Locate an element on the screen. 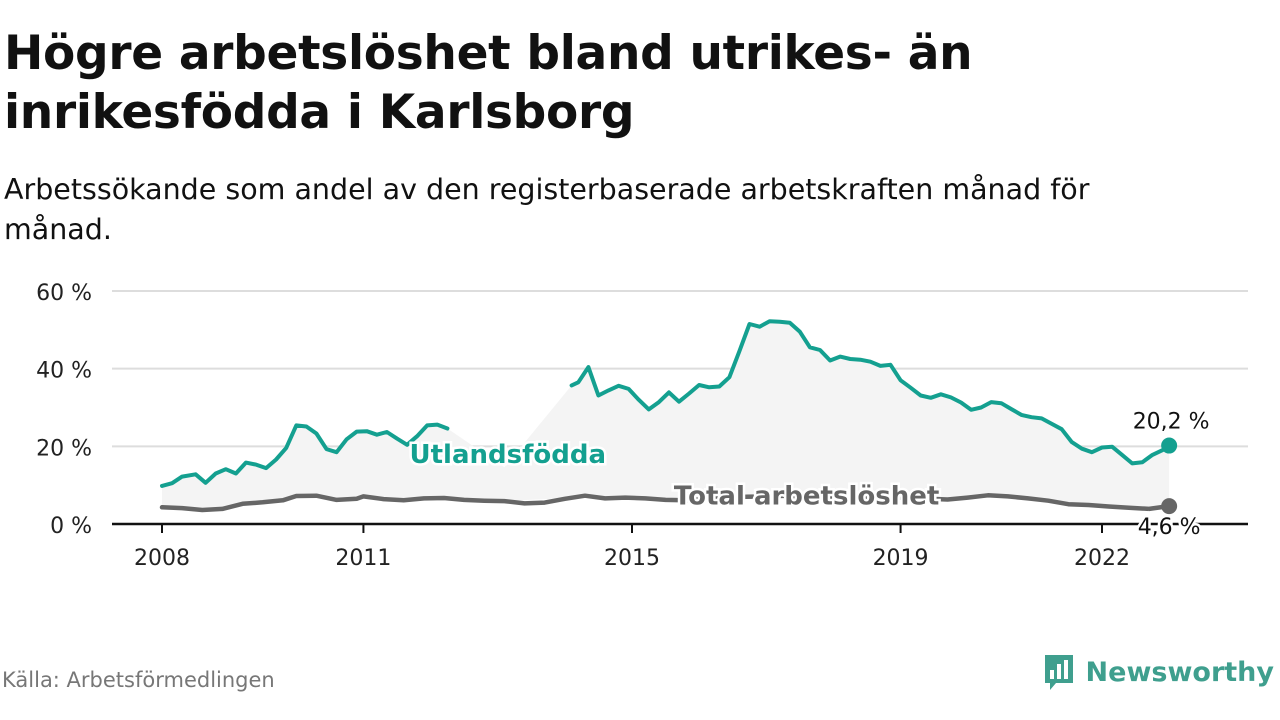 The image size is (1280, 720). brand-logo: Newsworthy is located at coordinates (1158, 672).